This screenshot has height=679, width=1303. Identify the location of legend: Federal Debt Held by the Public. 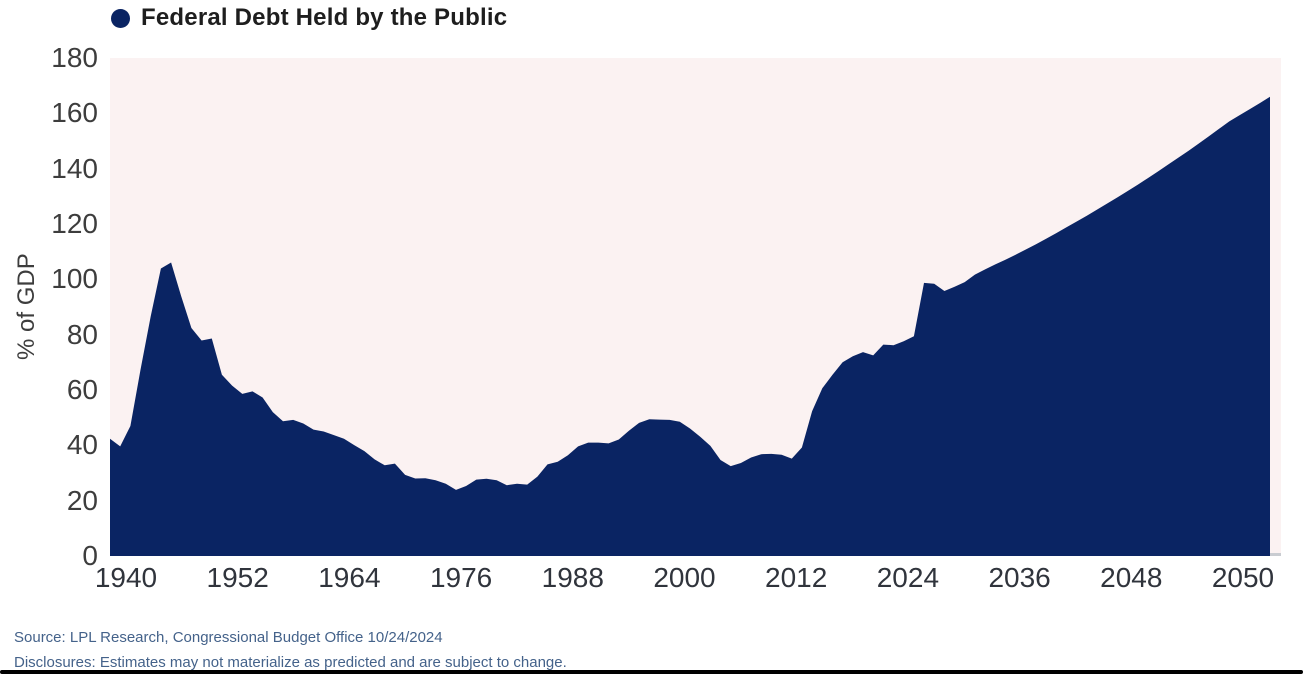
(309, 18).